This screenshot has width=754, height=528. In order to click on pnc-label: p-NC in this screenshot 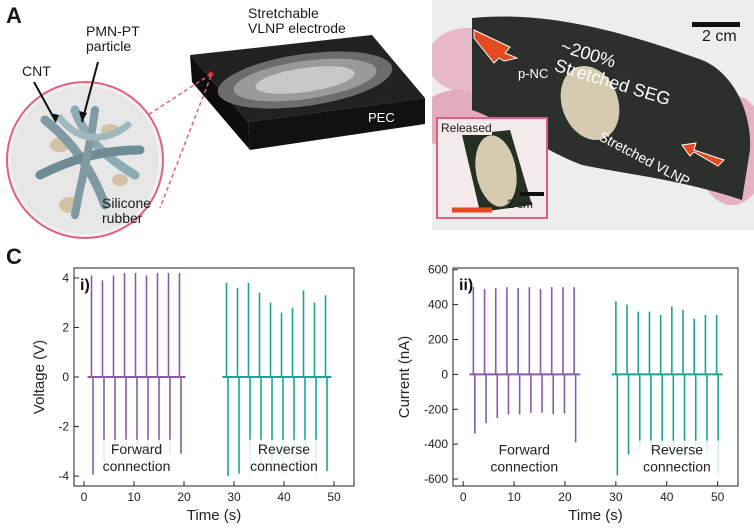, I will do `click(533, 73)`.